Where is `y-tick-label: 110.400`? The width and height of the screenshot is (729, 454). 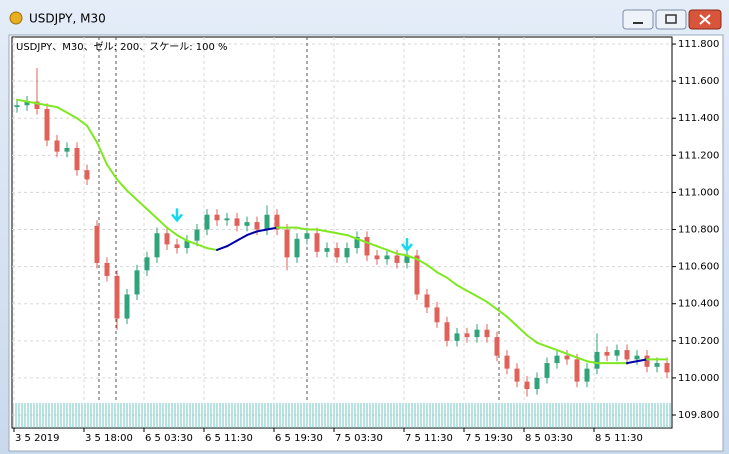
y-tick-label: 110.400 is located at coordinates (698, 304).